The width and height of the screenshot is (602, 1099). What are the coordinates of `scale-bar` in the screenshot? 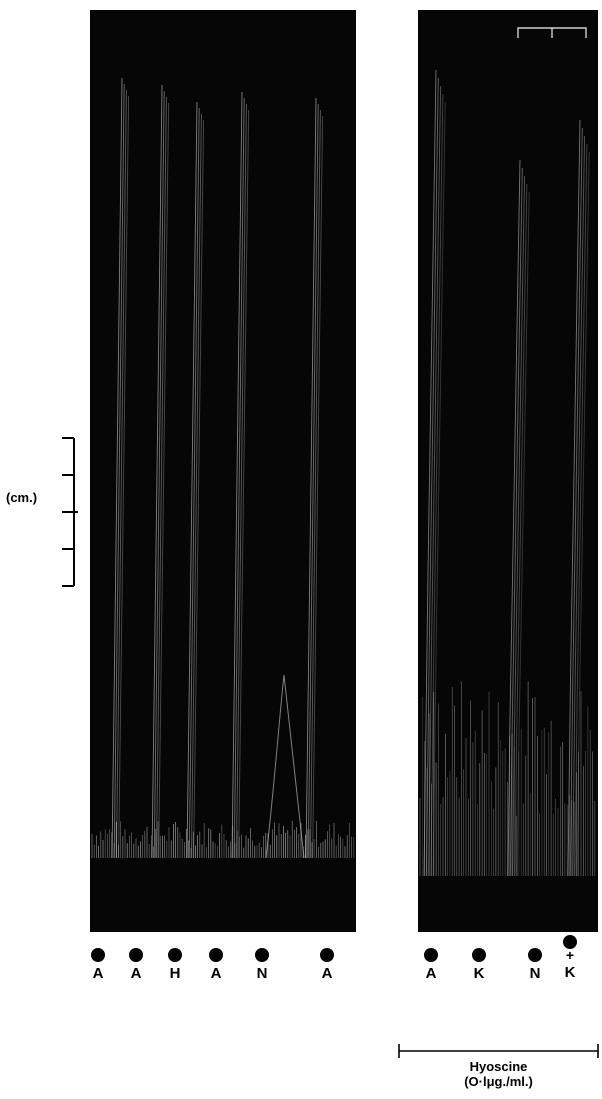 It's located at (70, 512).